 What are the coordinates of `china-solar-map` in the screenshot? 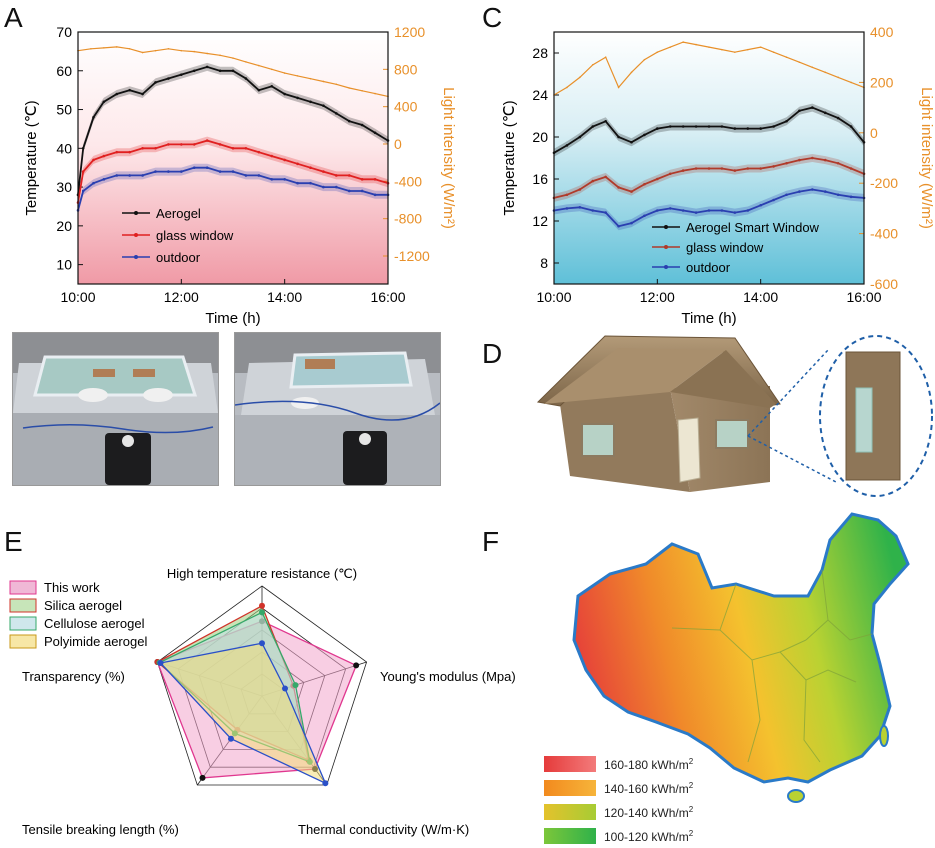 It's located at (741, 657).